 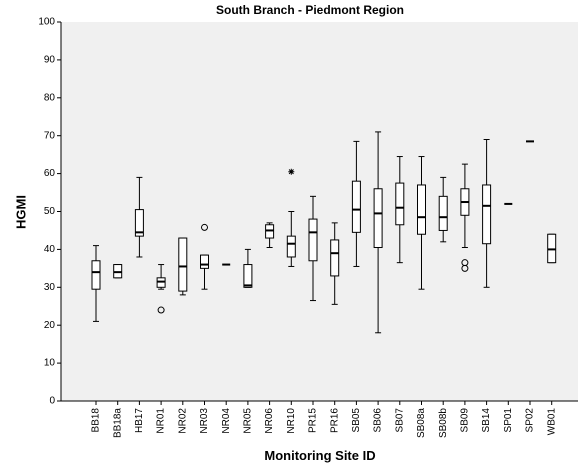 I want to click on x-tick-label: NR05, so click(x=248, y=421).